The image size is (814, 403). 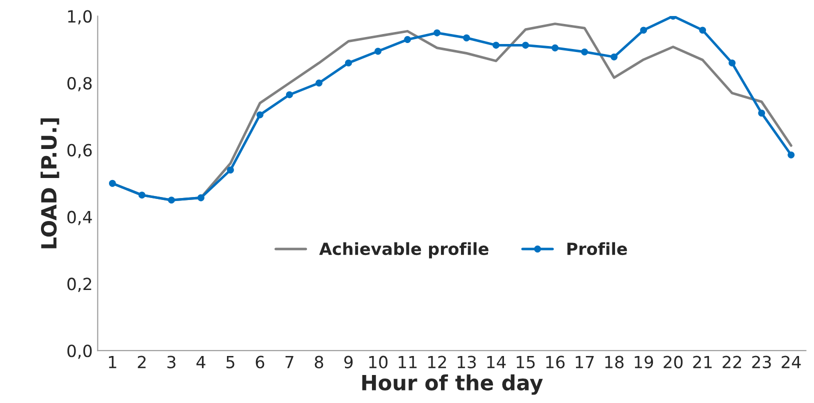 I want to click on x-axis-title: Hour of the day, so click(x=452, y=384).